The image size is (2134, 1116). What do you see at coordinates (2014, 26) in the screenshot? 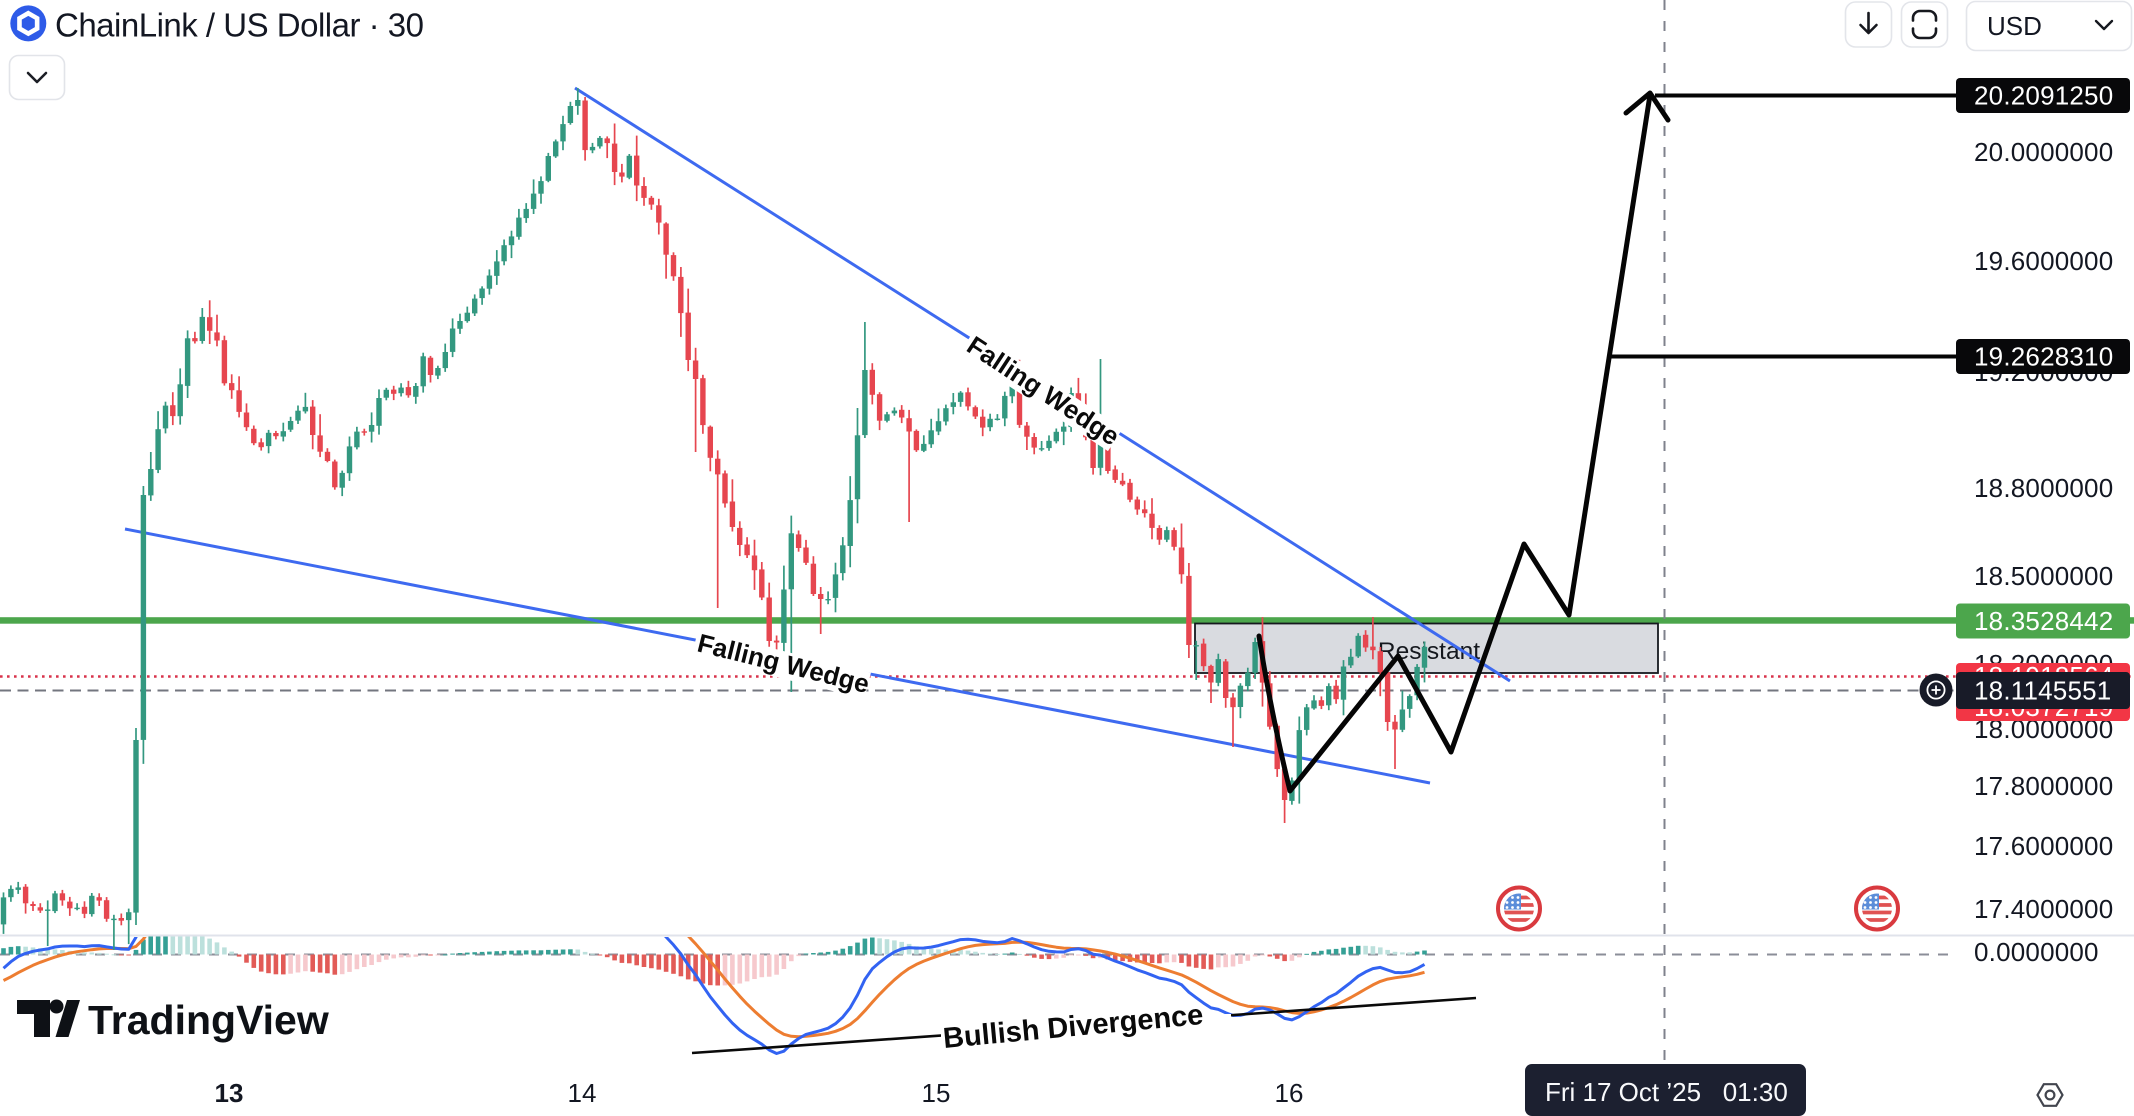
I see `svg-text: USD` at bounding box center [2014, 26].